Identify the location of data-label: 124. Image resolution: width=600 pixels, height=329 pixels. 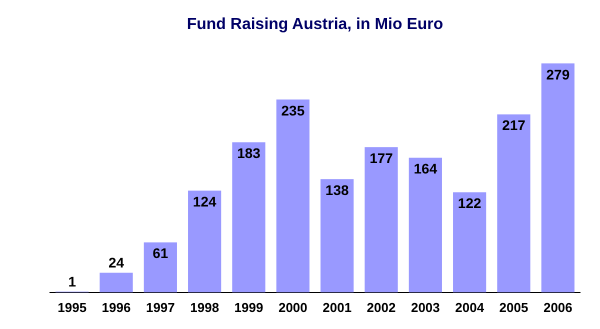
(204, 201).